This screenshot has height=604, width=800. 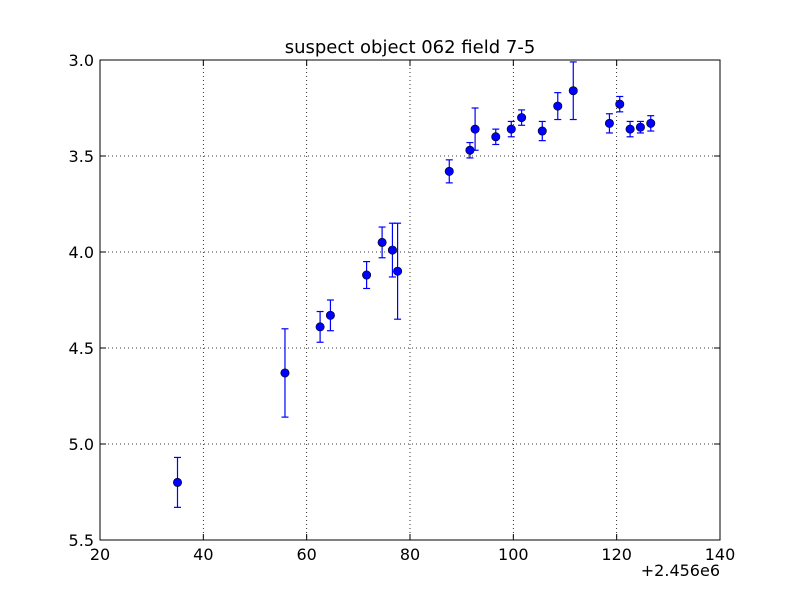 What do you see at coordinates (616, 554) in the screenshot?
I see `x-tick-label: 120` at bounding box center [616, 554].